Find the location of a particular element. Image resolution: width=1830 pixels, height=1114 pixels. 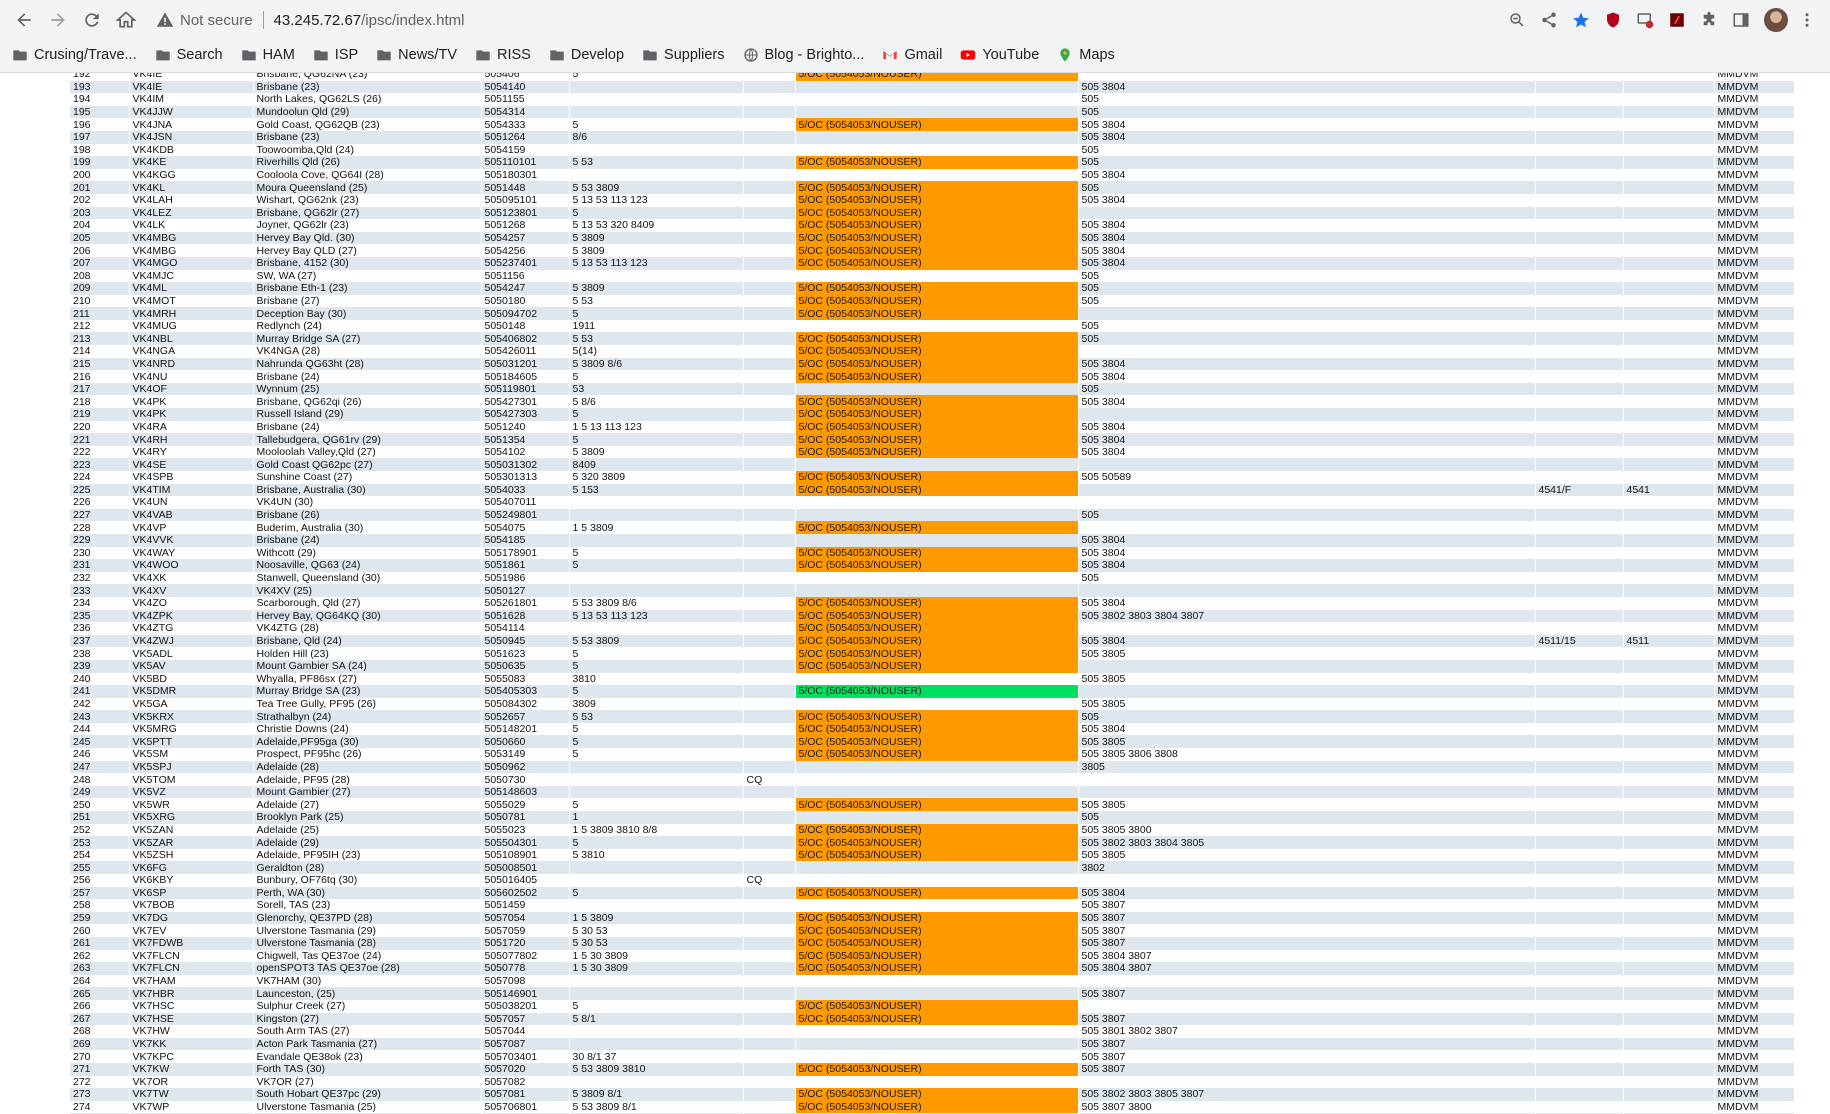

location-cell: Glenorchy, QE37PD (28) is located at coordinates (367, 918).